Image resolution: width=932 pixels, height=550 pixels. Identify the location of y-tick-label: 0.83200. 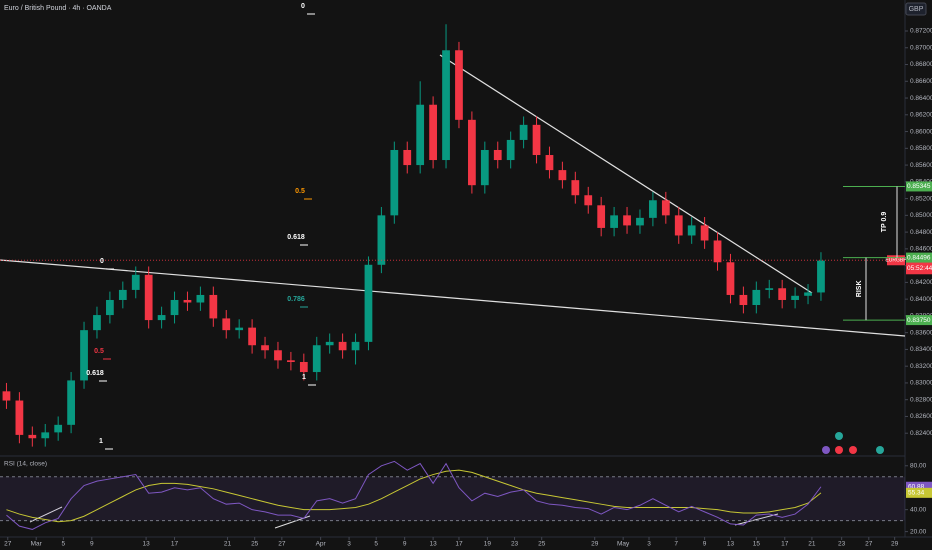
(921, 366).